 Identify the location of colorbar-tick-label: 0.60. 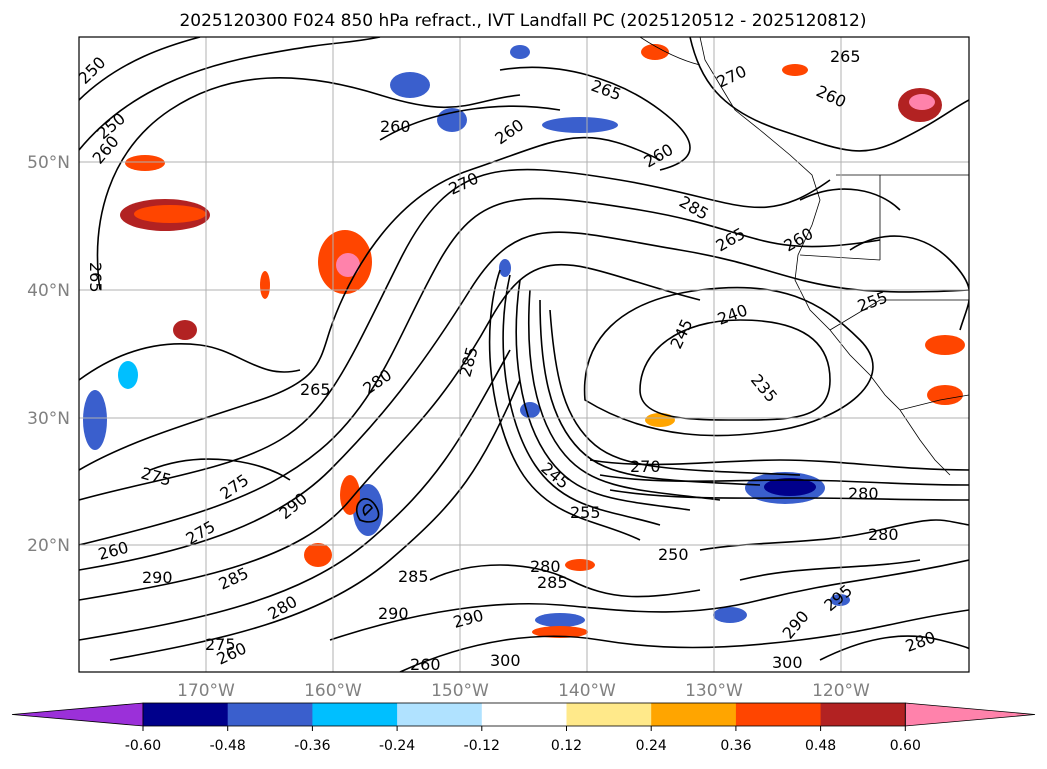
(905, 746).